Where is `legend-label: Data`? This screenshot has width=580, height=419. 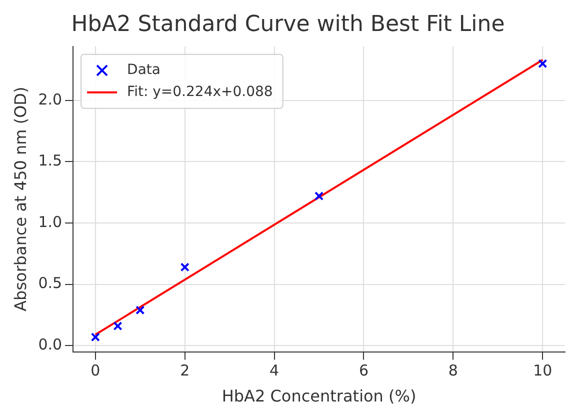 legend-label: Data is located at coordinates (143, 70).